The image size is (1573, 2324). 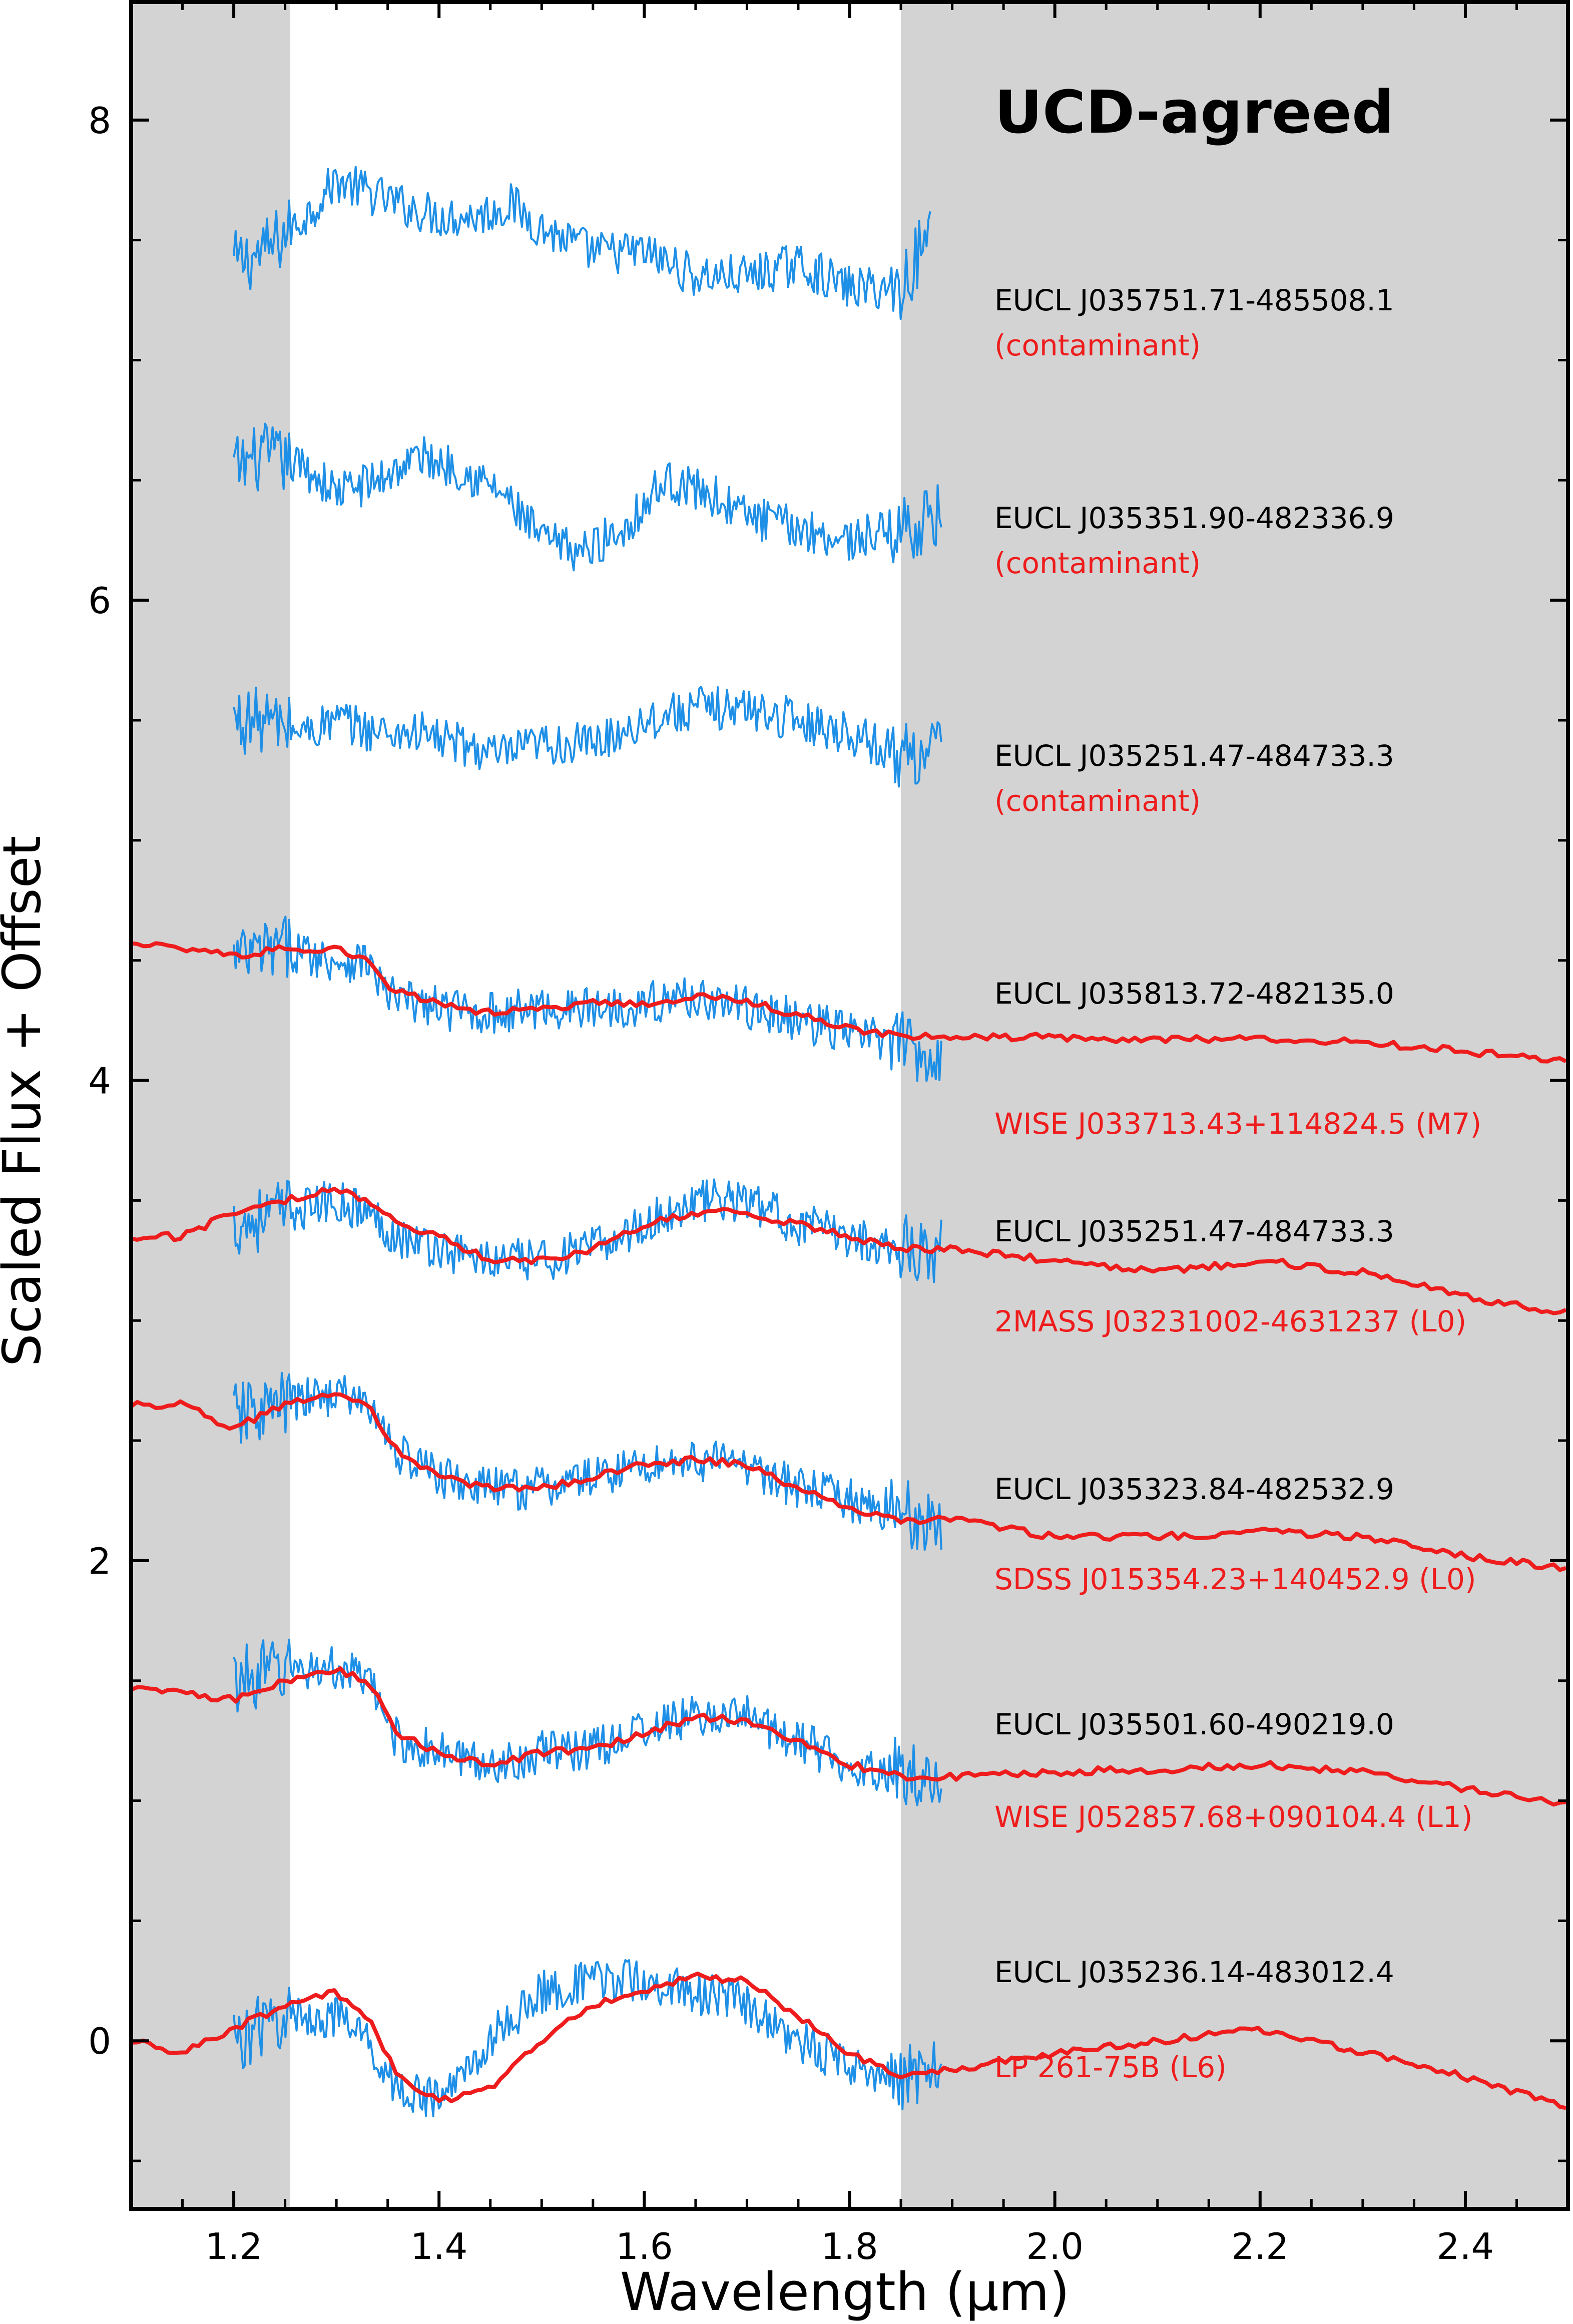 What do you see at coordinates (100, 1081) in the screenshot?
I see `y-tick-label: 4` at bounding box center [100, 1081].